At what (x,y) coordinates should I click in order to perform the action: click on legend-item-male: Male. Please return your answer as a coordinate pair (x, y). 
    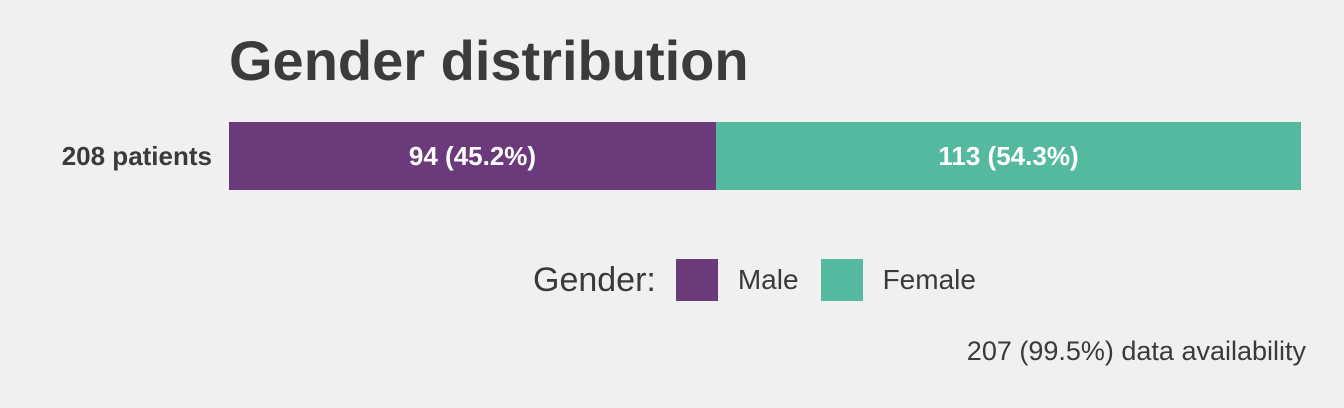
    Looking at the image, I should click on (737, 280).